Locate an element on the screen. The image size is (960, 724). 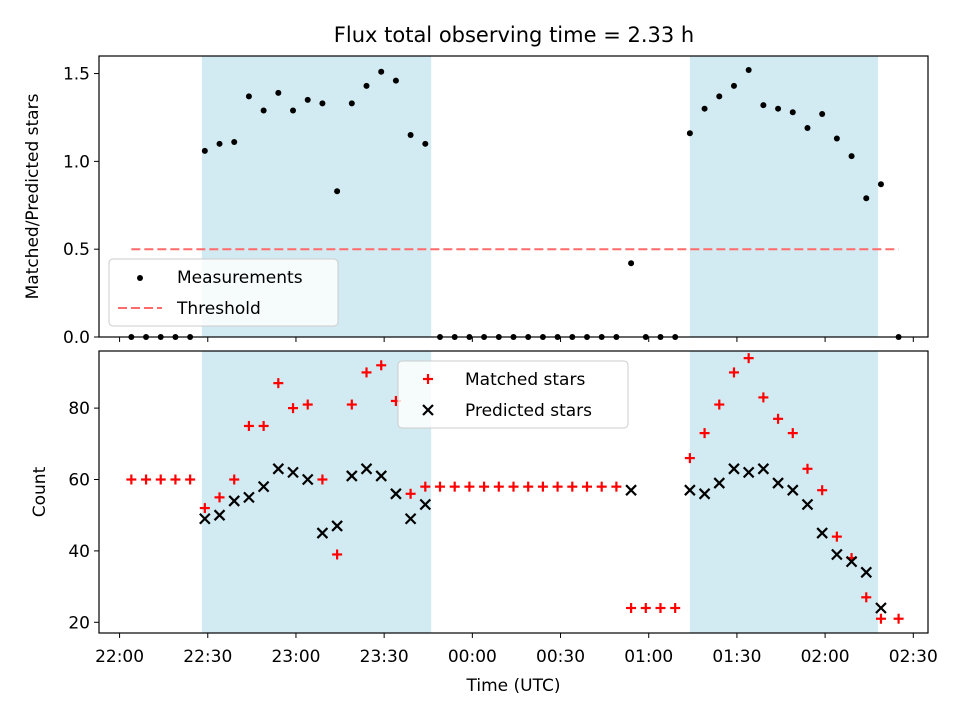
top-legend: Measurements Threshold is located at coordinates (223, 292).